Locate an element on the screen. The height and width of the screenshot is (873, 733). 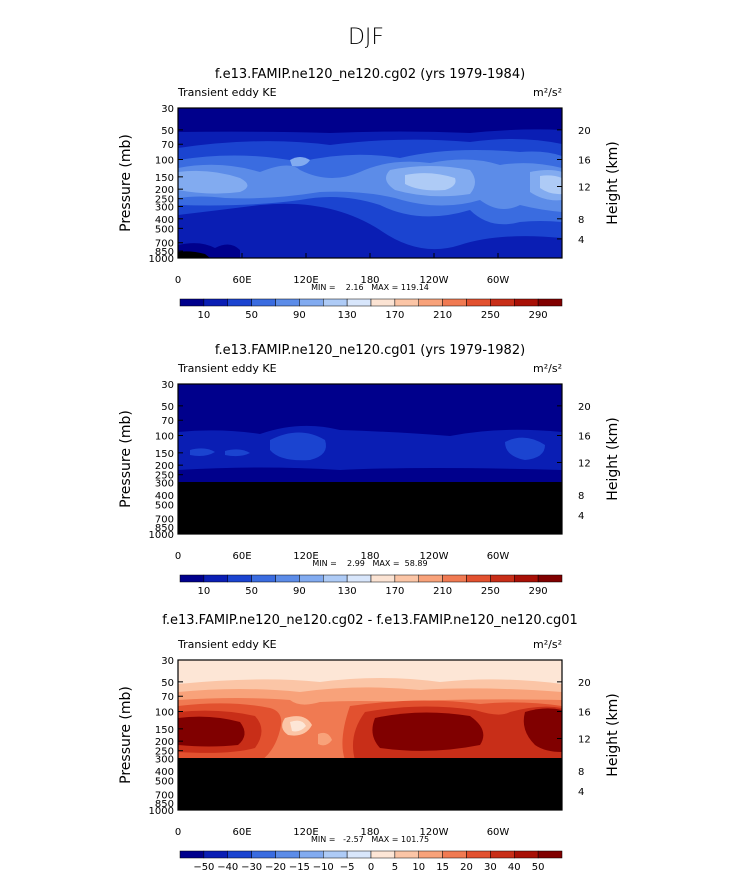
panel-3-field is located at coordinates (370, 735).